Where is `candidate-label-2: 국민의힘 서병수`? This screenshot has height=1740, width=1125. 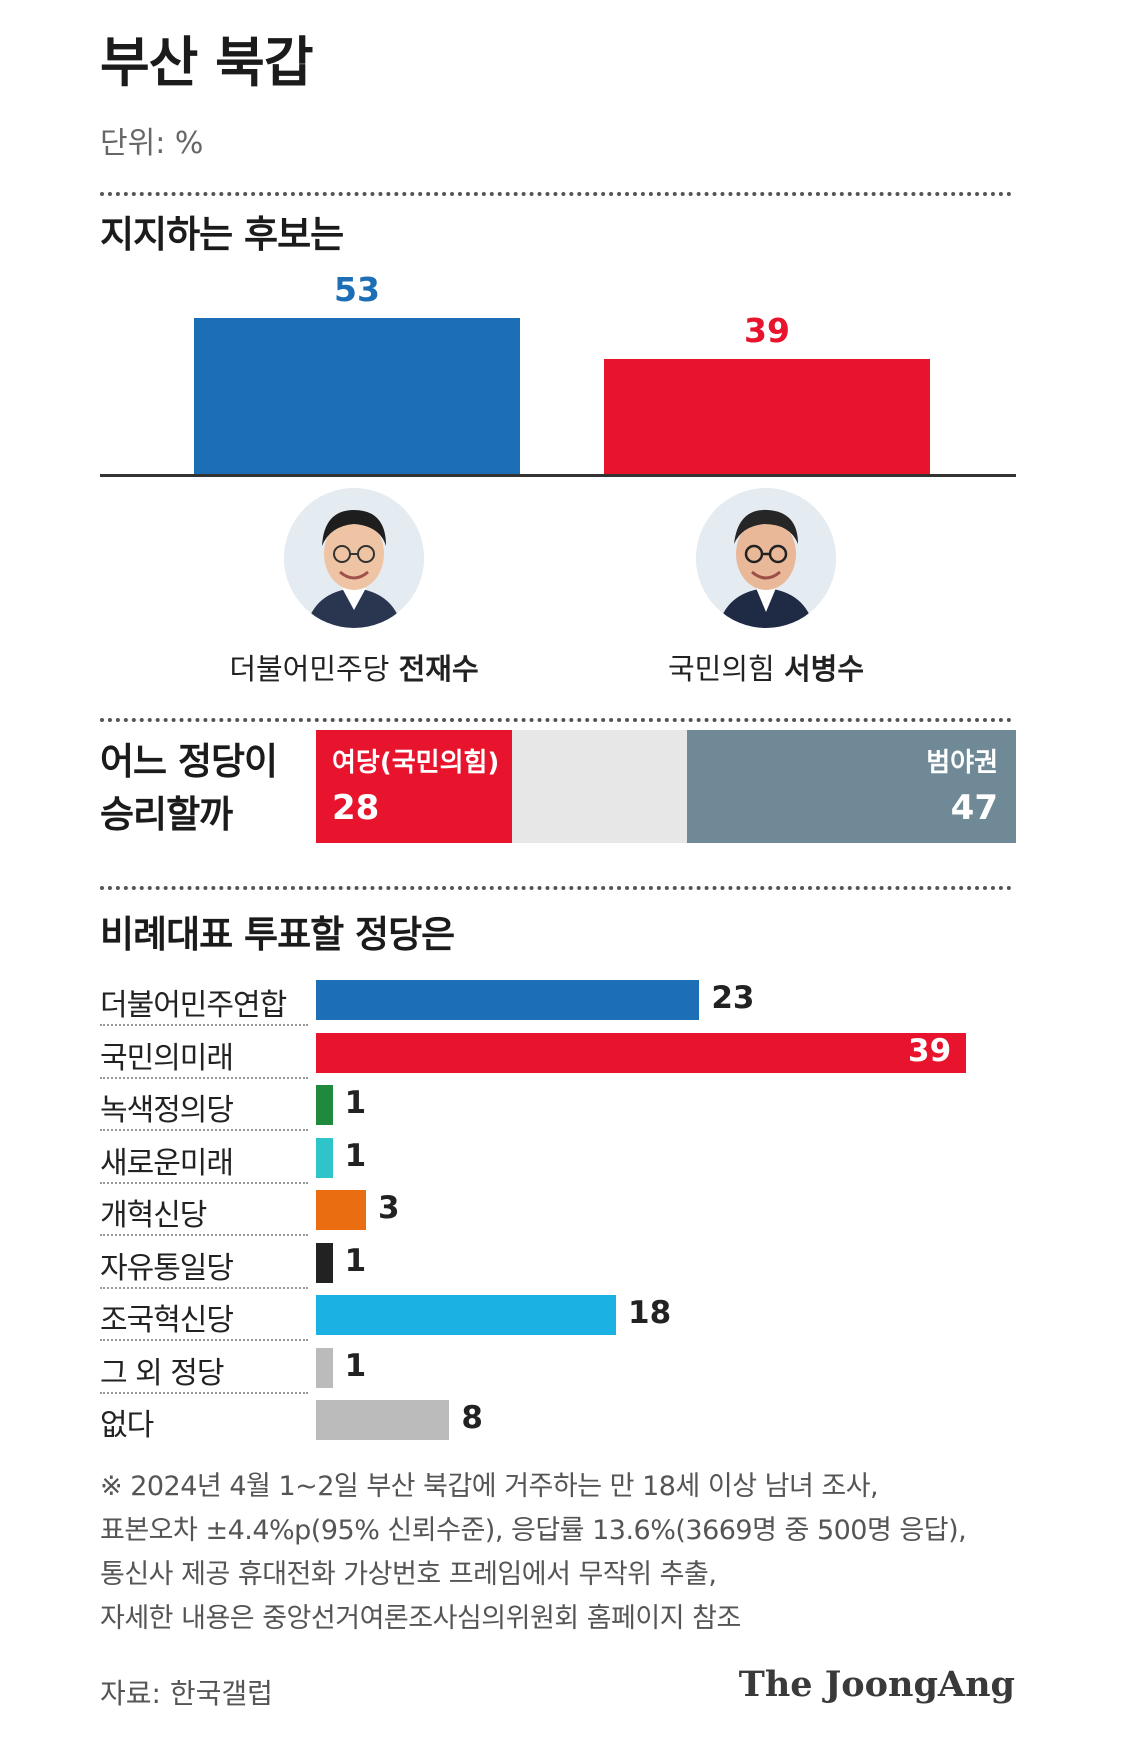 candidate-label-2: 국민의힘 서병수 is located at coordinates (766, 667).